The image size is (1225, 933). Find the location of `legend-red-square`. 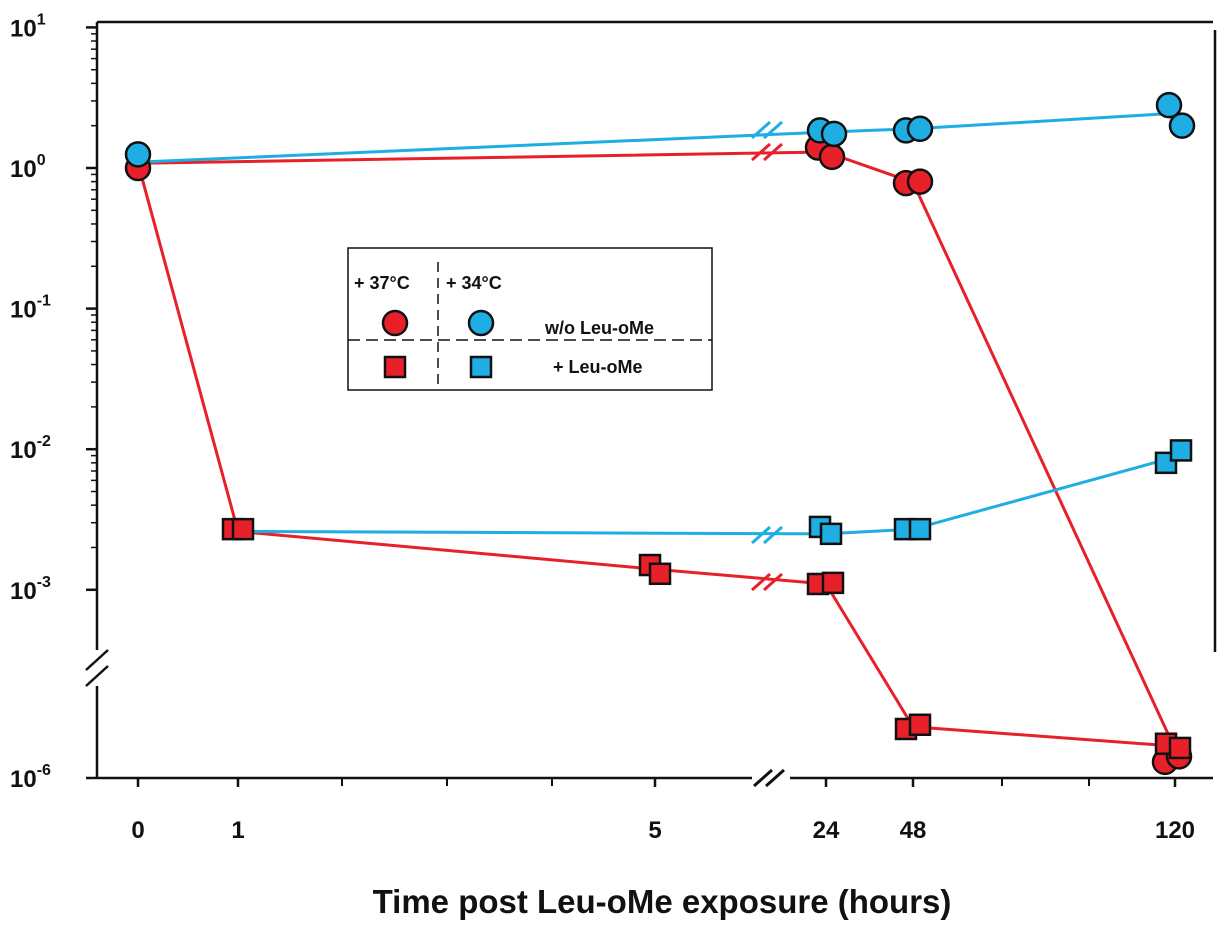

legend-red-square is located at coordinates (395, 367).